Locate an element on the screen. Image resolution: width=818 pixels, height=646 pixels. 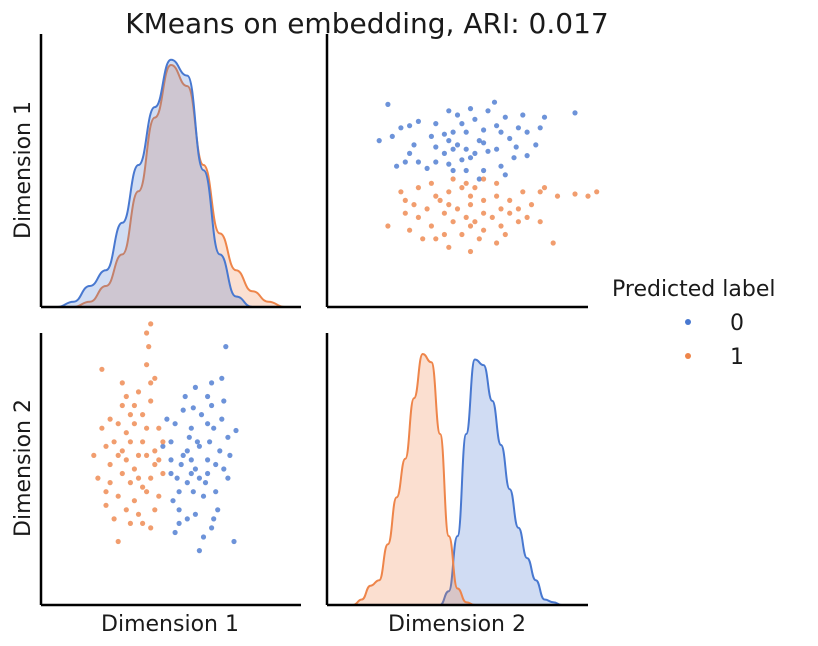
x-axis-label-dimension-2: Dimension 2 is located at coordinates (457, 624).